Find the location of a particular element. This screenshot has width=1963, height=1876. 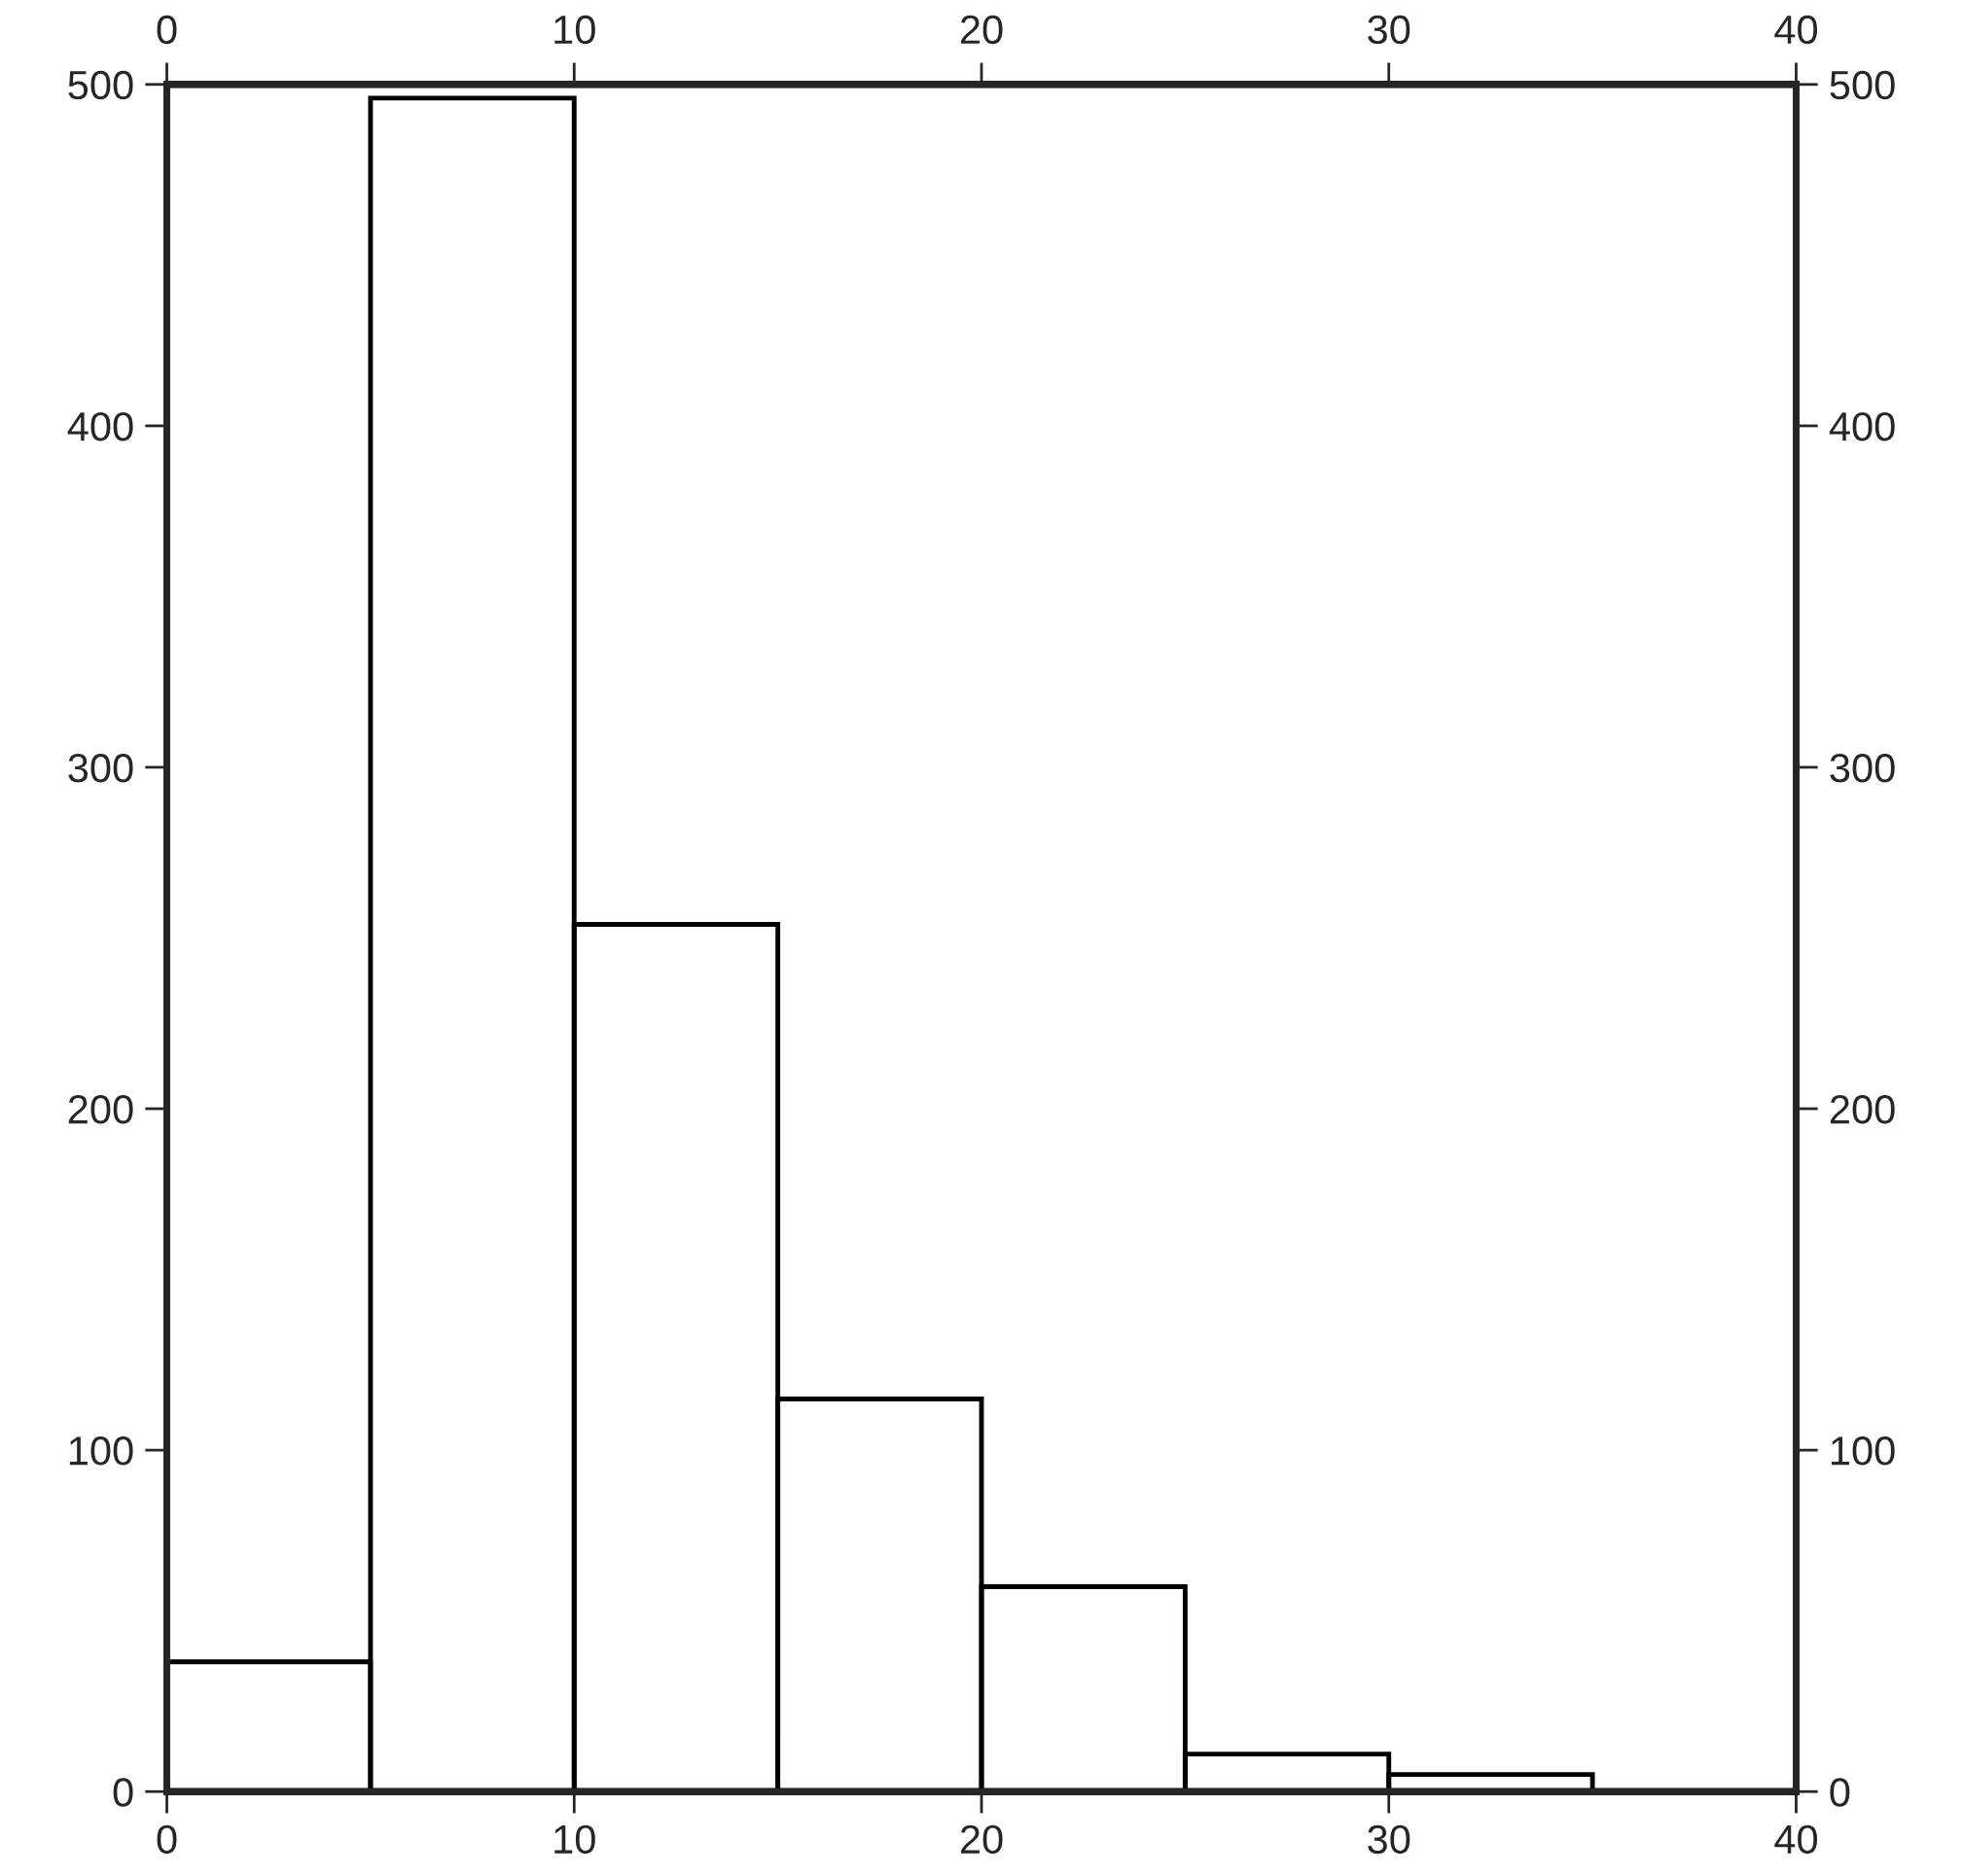

x-tick-label: 0 is located at coordinates (167, 1839).